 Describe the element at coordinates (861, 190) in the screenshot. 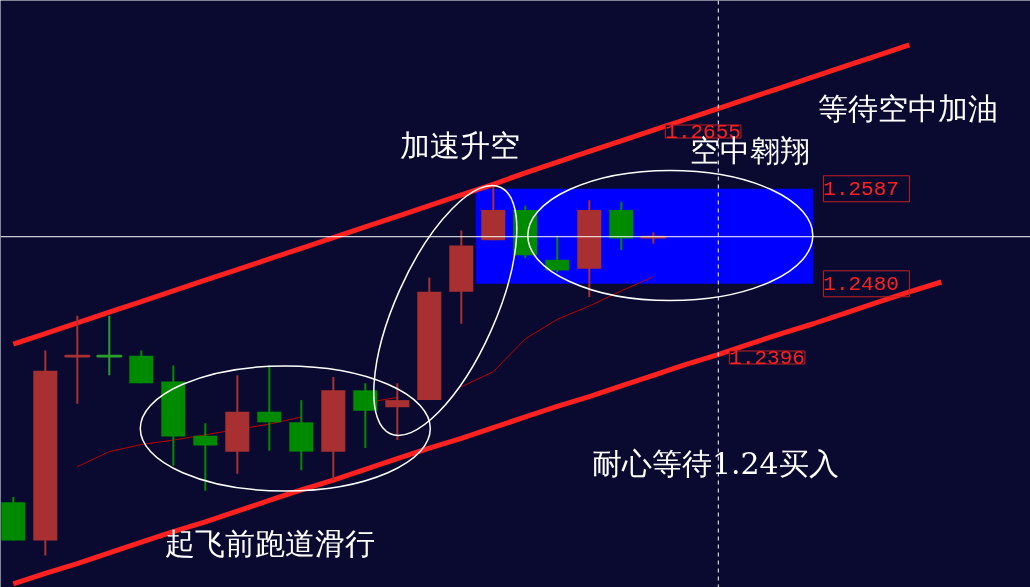

I see `y-tick-label: 1.2587` at that location.